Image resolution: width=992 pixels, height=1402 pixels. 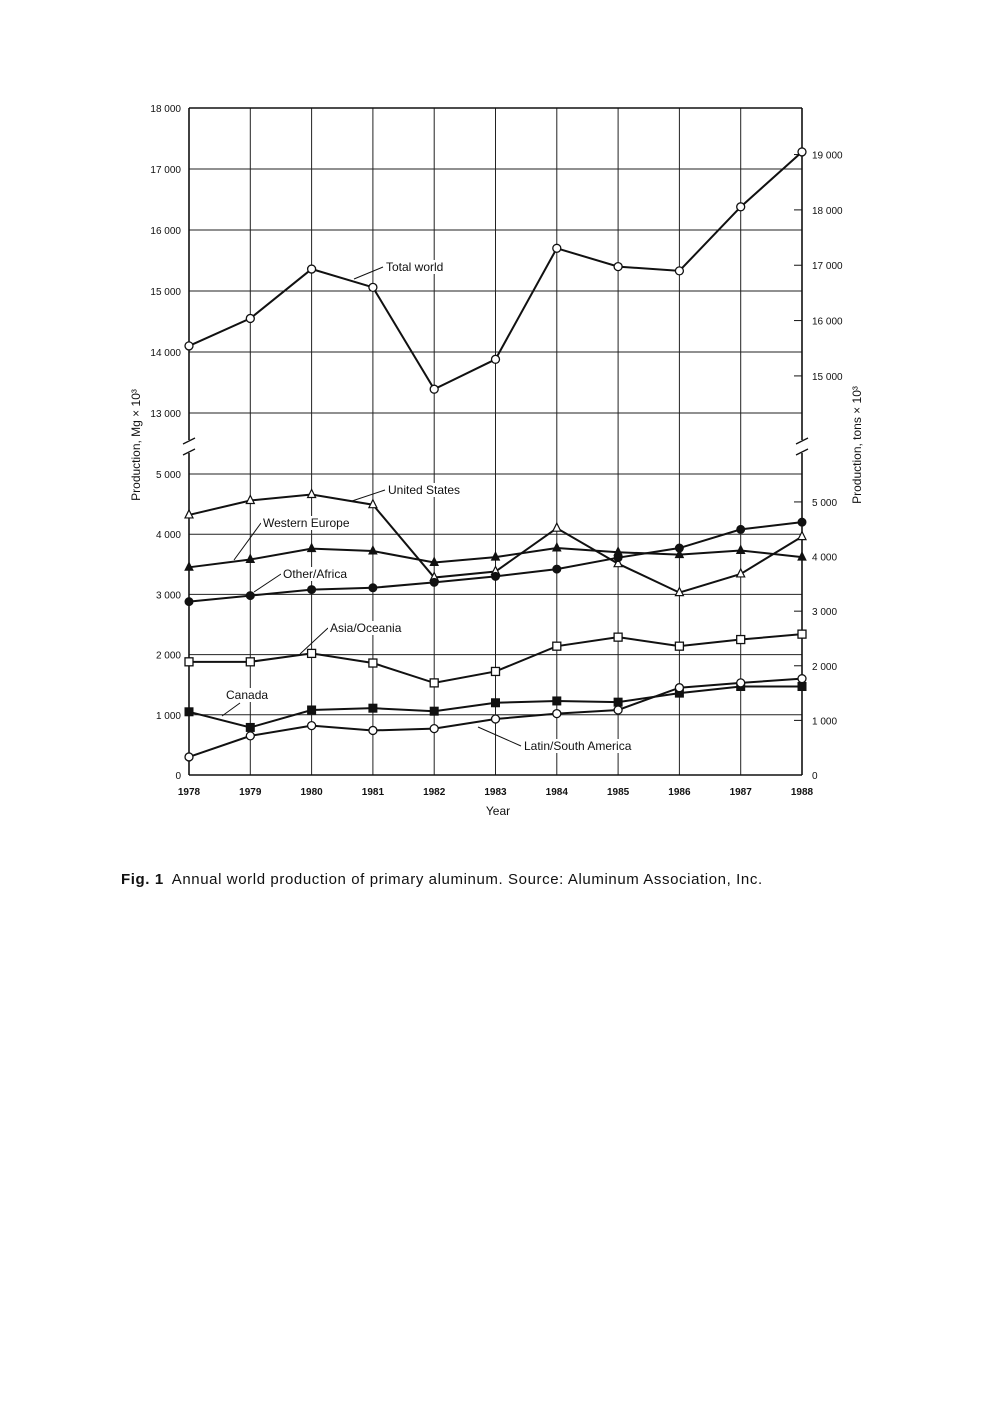 What do you see at coordinates (498, 811) in the screenshot?
I see `x-axis-title: Year` at bounding box center [498, 811].